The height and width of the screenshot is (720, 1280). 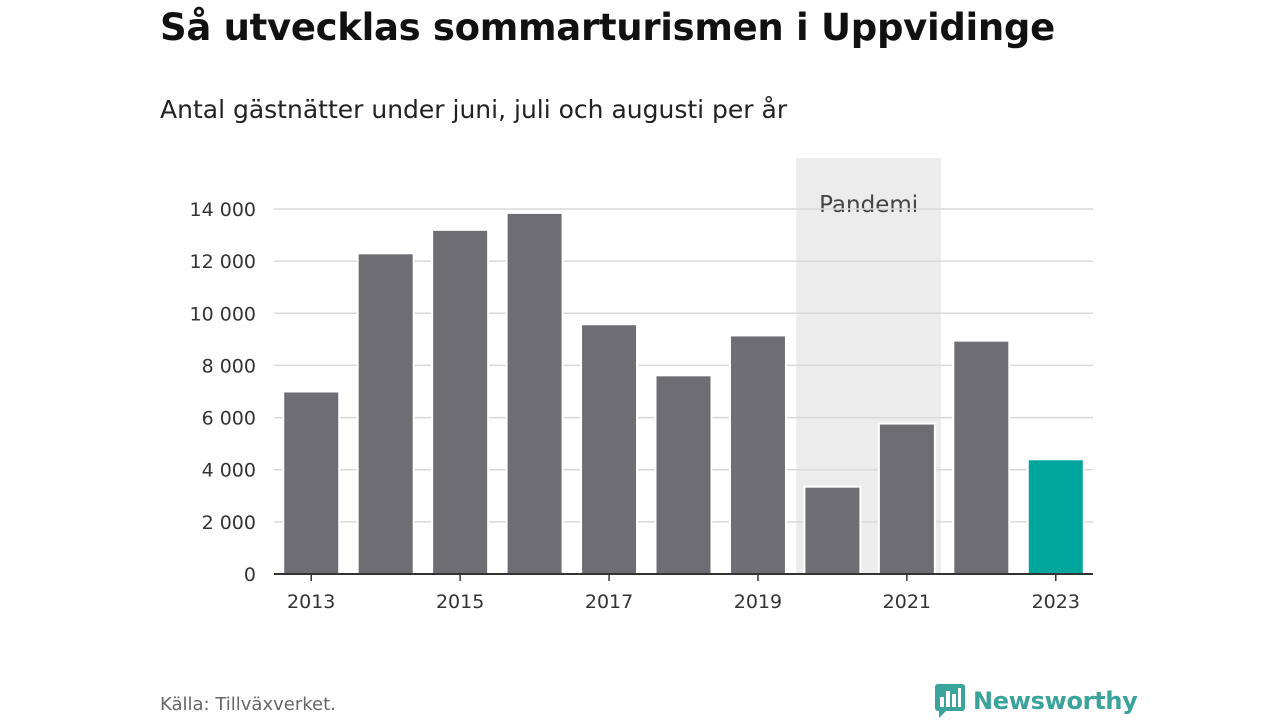 What do you see at coordinates (950, 701) in the screenshot?
I see `newsworthy-logo-icon` at bounding box center [950, 701].